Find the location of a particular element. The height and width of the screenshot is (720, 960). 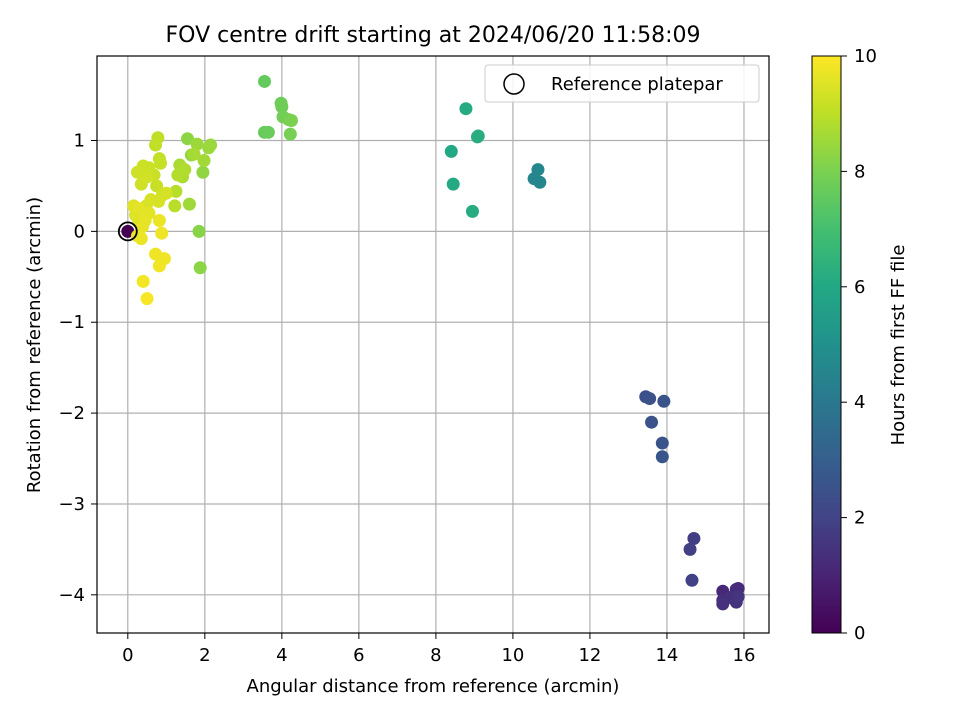

y-tick-label: −3 is located at coordinates (71, 504).